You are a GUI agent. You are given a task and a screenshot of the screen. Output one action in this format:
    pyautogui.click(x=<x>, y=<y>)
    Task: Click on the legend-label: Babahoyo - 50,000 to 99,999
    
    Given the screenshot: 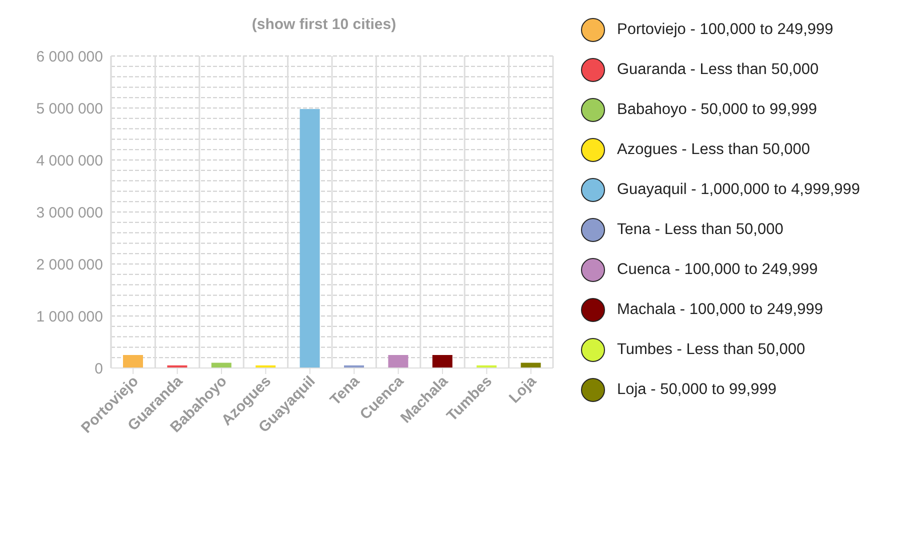 What is the action you would take?
    pyautogui.click(x=717, y=110)
    